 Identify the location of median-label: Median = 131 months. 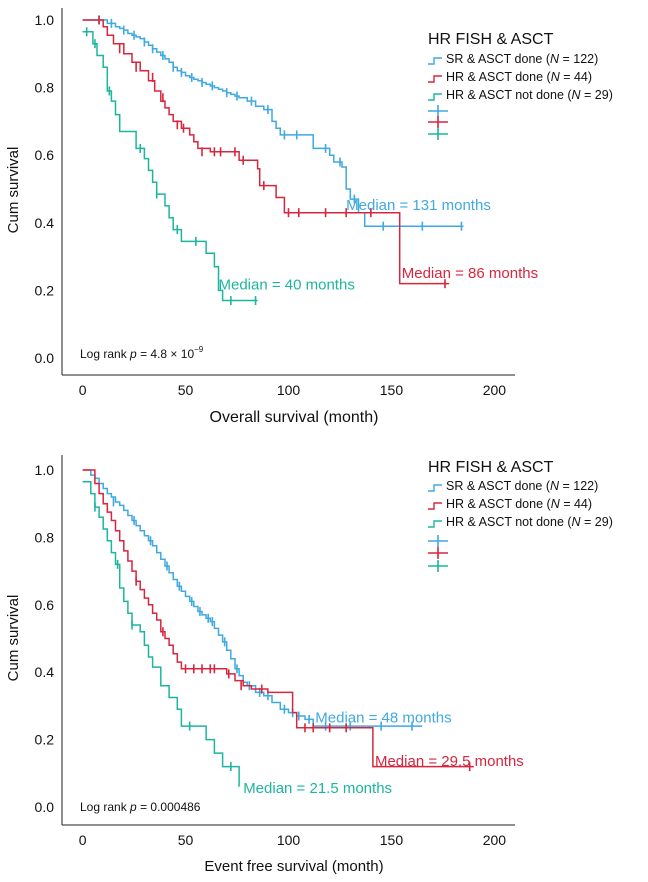
(418, 205).